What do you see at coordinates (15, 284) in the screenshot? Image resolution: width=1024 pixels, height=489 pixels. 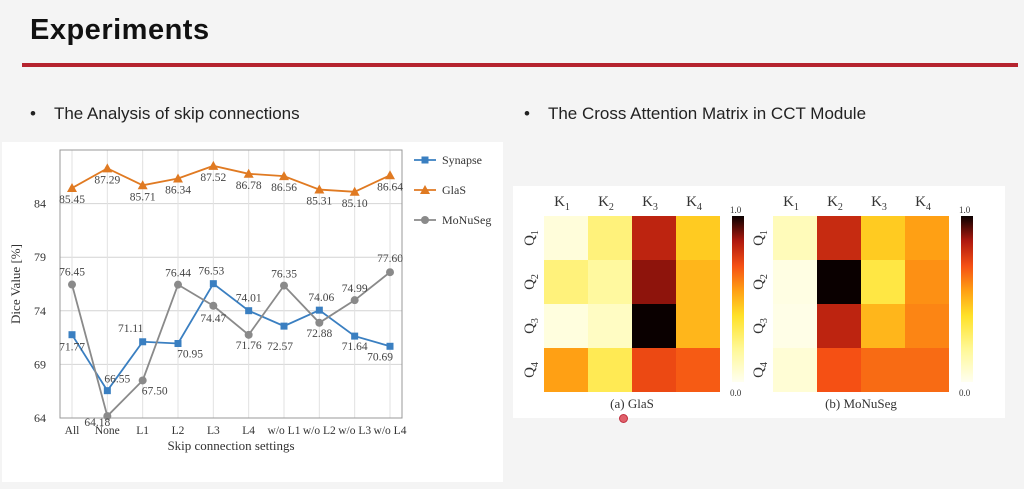 I see `y-axis-label: Dice Value [%]` at bounding box center [15, 284].